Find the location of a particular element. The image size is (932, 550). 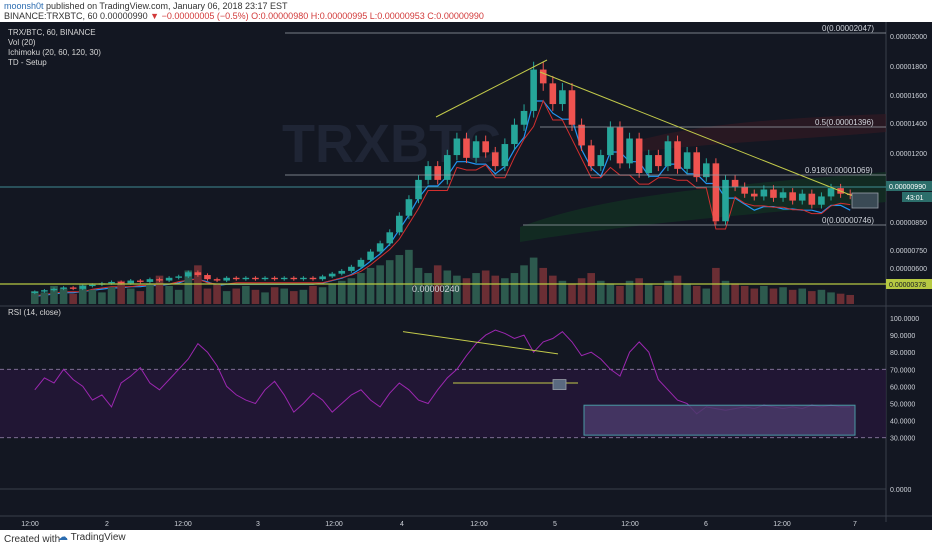

legend-pair: TRX/BTC, 60, BINANCE is located at coordinates (52, 32).